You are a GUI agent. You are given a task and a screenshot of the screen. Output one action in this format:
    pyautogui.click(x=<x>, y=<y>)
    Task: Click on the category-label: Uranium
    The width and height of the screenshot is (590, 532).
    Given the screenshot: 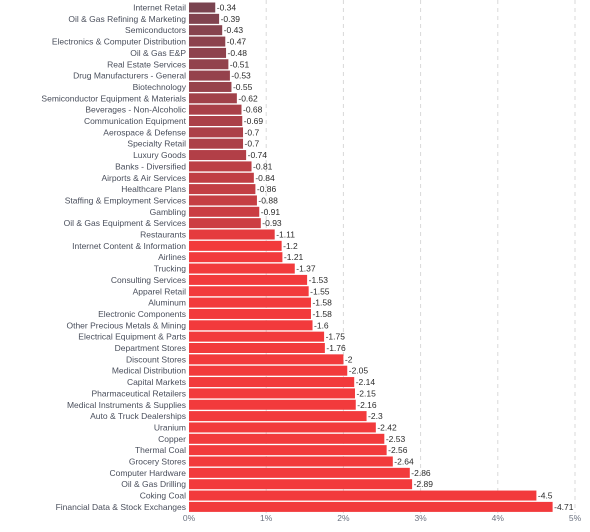 What is the action you would take?
    pyautogui.click(x=170, y=427)
    